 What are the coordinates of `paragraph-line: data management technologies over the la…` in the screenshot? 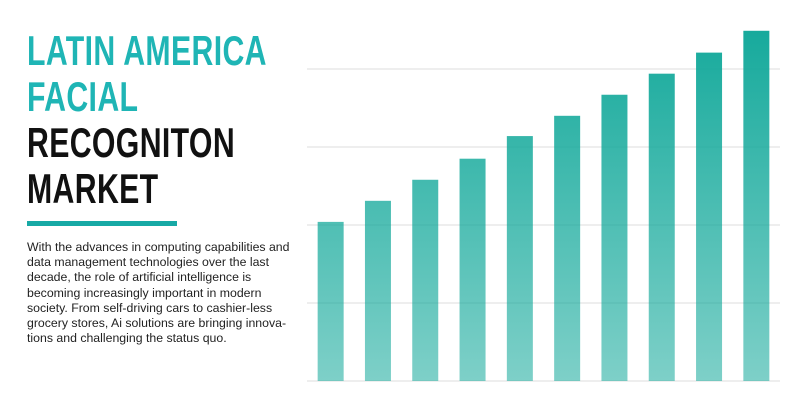 It's located at (148, 262).